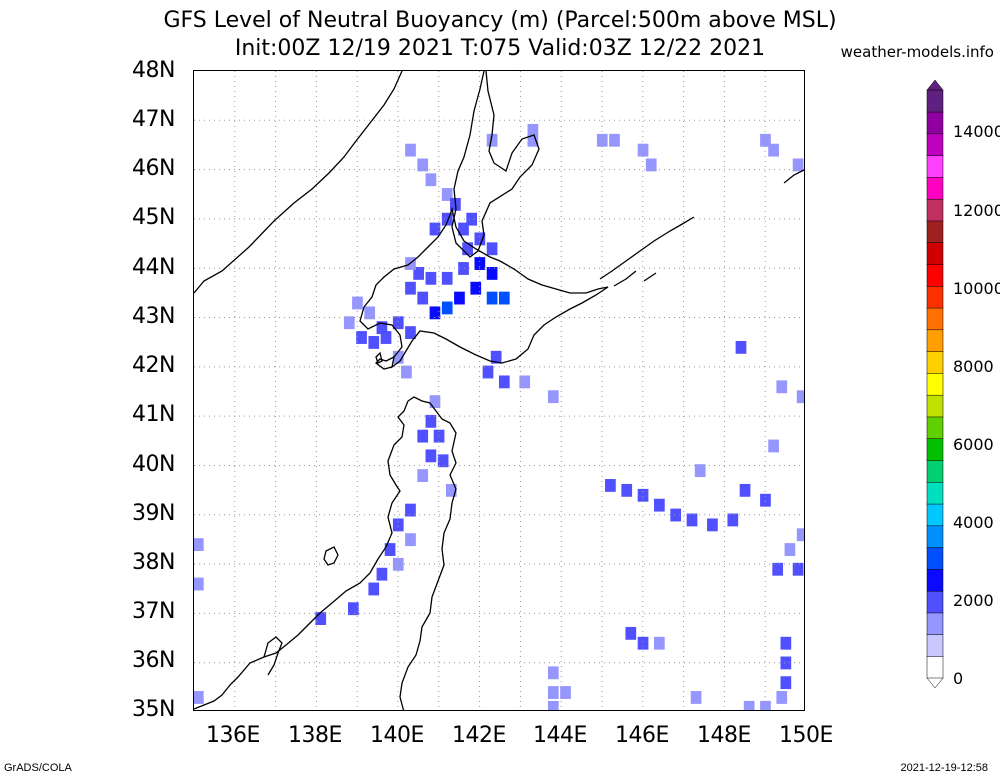 This screenshot has height=779, width=1000. What do you see at coordinates (973, 522) in the screenshot?
I see `colorbar-label-4000: 4000` at bounding box center [973, 522].